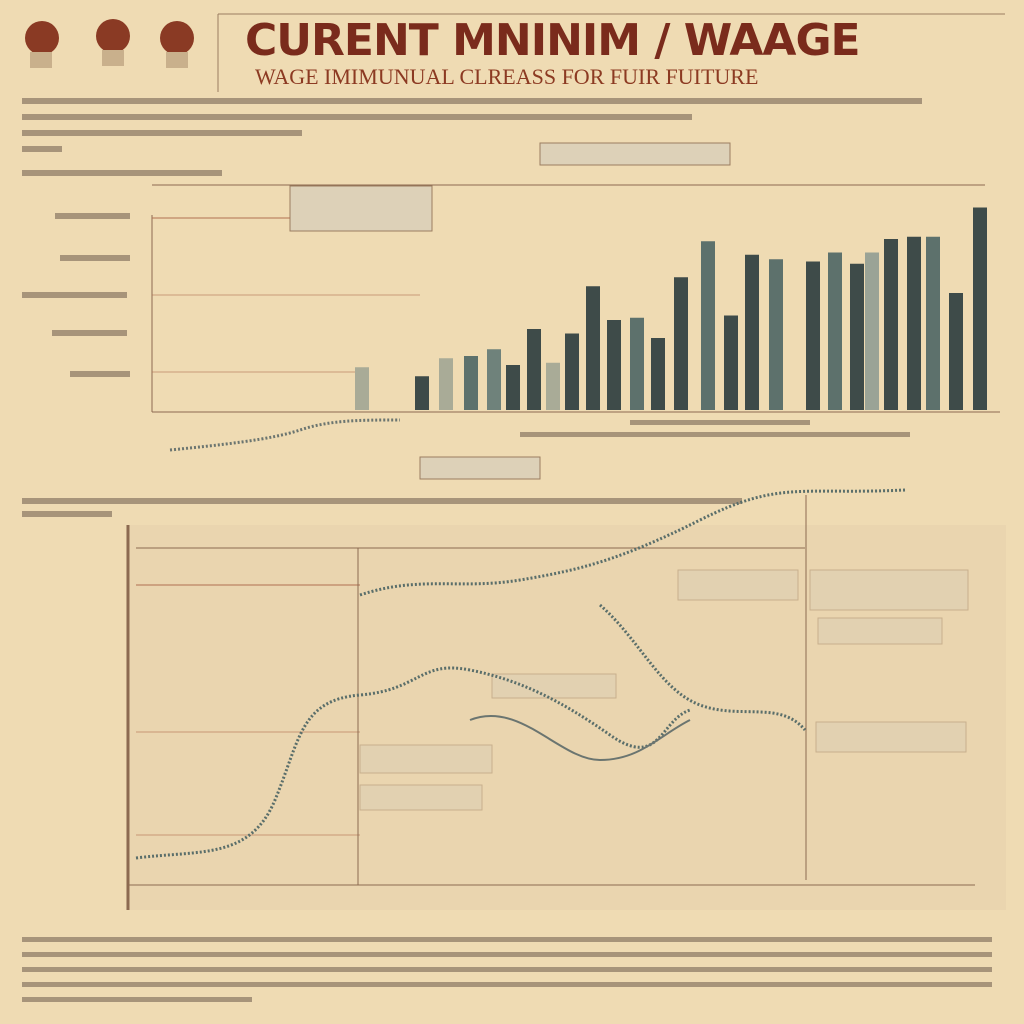 Image resolution: width=1024 pixels, height=1024 pixels. I want to click on subtitle: WAGE IMIMUNUAL CLREASS FOR FUIR FUITURE, so click(506, 76).